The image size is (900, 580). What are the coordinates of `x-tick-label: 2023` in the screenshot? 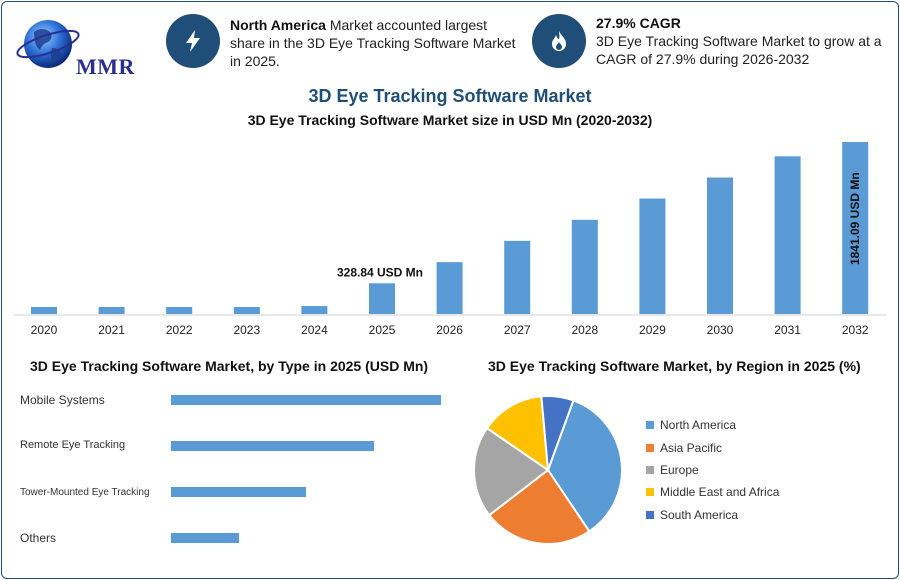 It's located at (246, 329).